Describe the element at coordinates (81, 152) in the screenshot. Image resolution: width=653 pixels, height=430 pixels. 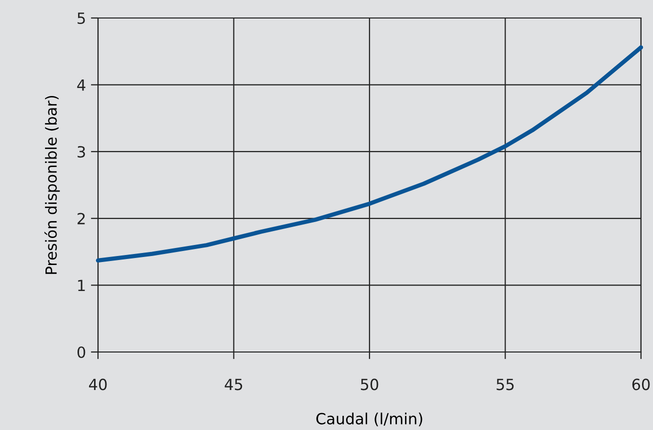
I see `y-tick-label: 3` at that location.